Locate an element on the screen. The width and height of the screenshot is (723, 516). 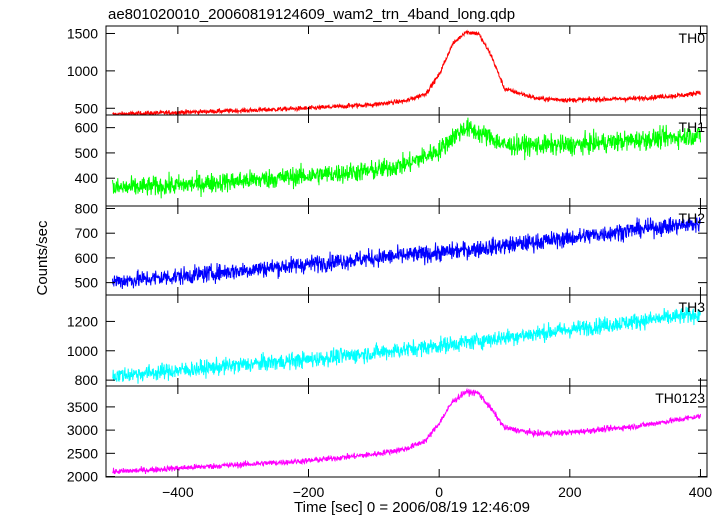
panel-label: TH0 is located at coordinates (692, 38).